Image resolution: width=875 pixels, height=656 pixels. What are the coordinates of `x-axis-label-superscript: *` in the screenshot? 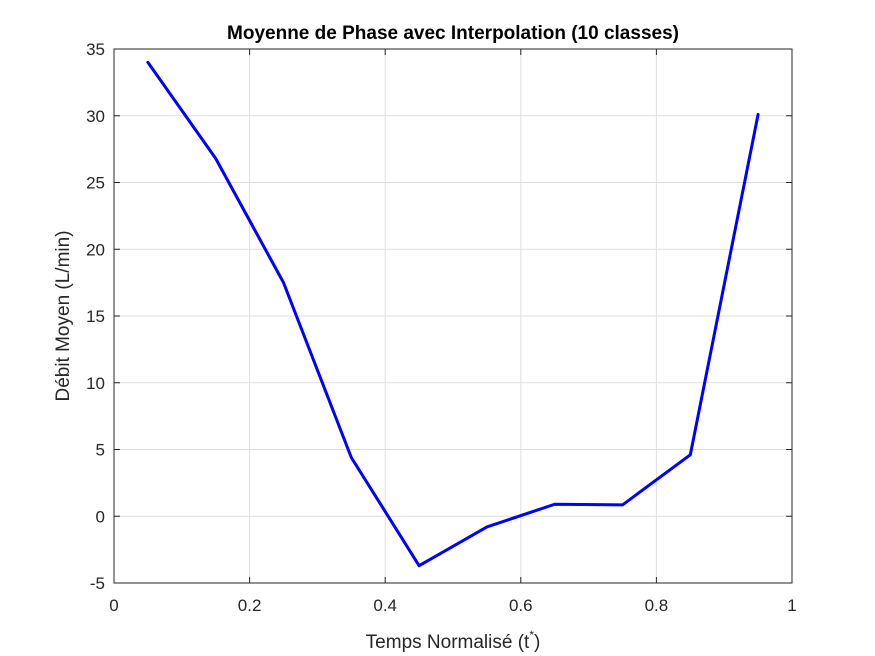 It's located at (531, 635).